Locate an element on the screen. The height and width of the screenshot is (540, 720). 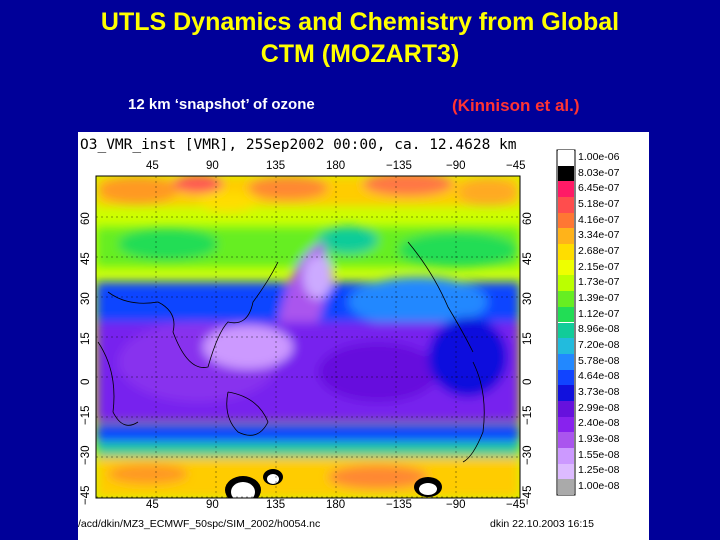
colorbar-label: 7.20e-08 is located at coordinates (599, 345).